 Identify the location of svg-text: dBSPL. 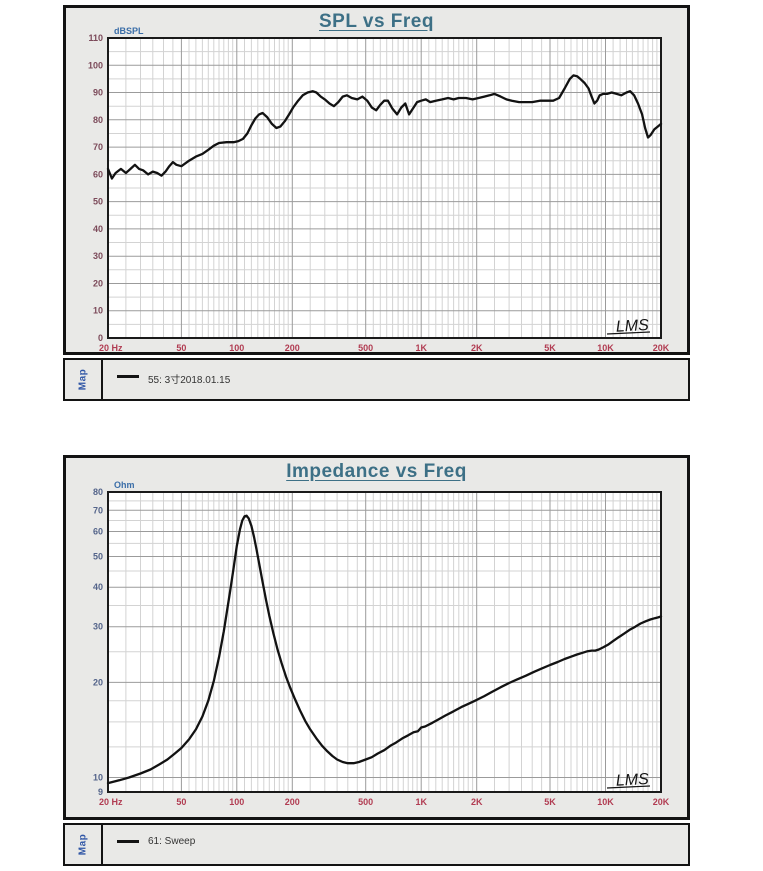
(129, 31).